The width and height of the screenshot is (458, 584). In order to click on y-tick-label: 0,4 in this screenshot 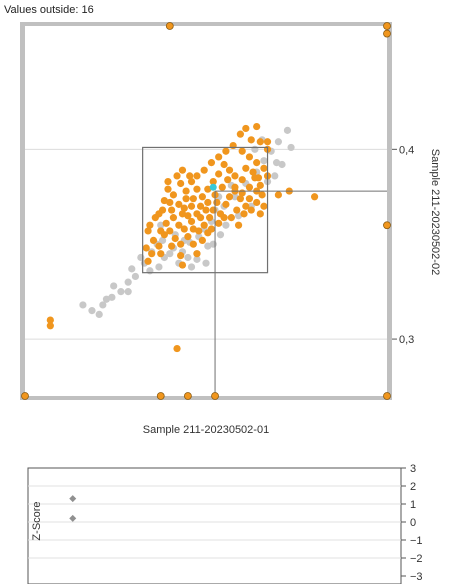, I will do `click(406, 150)`.